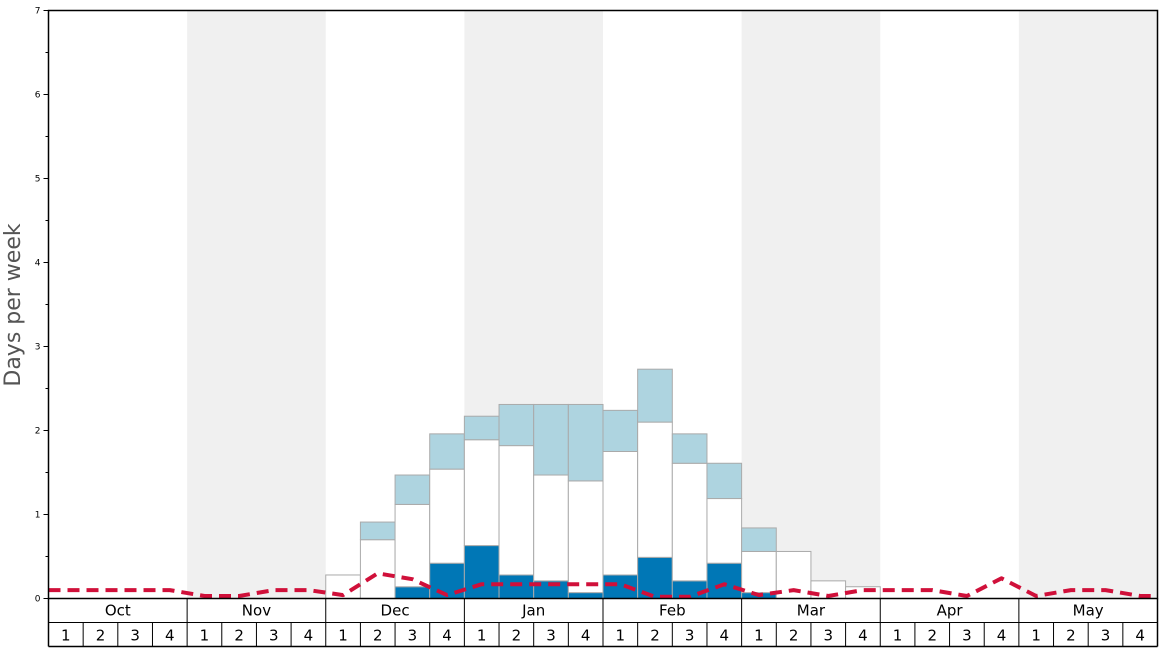 The width and height of the screenshot is (1168, 648). I want to click on line-series-path, so click(603, 585).